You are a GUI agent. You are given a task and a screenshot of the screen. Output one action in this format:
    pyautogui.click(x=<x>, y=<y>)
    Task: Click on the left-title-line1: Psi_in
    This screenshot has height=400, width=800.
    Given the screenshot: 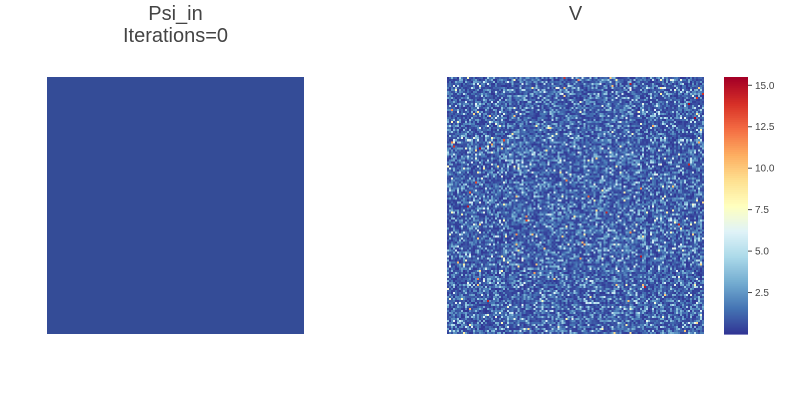 What is the action you would take?
    pyautogui.click(x=175, y=14)
    